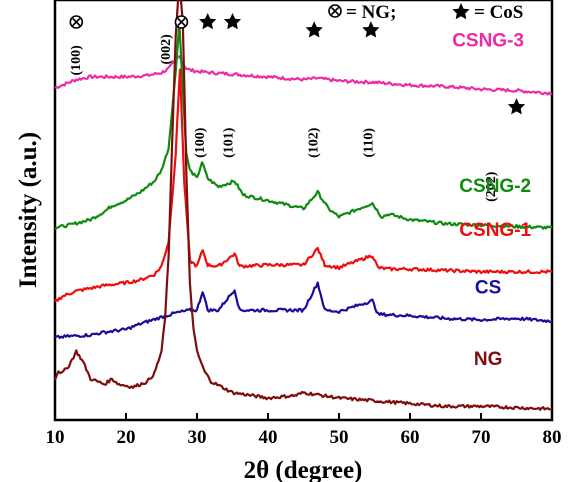 Image resolution: width=568 pixels, height=482 pixels. What do you see at coordinates (461, 11) in the screenshot?
I see `cos-legend-symbol` at bounding box center [461, 11].